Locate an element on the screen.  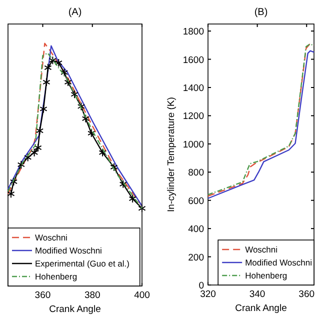
y-tick-label: 200 is located at coordinates (196, 258).